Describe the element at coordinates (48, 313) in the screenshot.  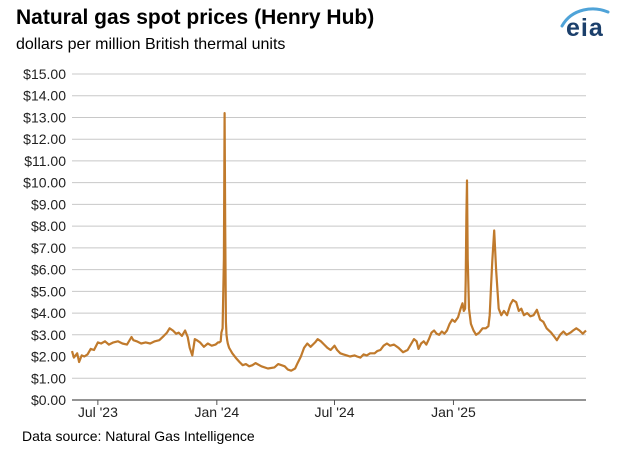
I see `y-tick-label: $4.00` at that location.